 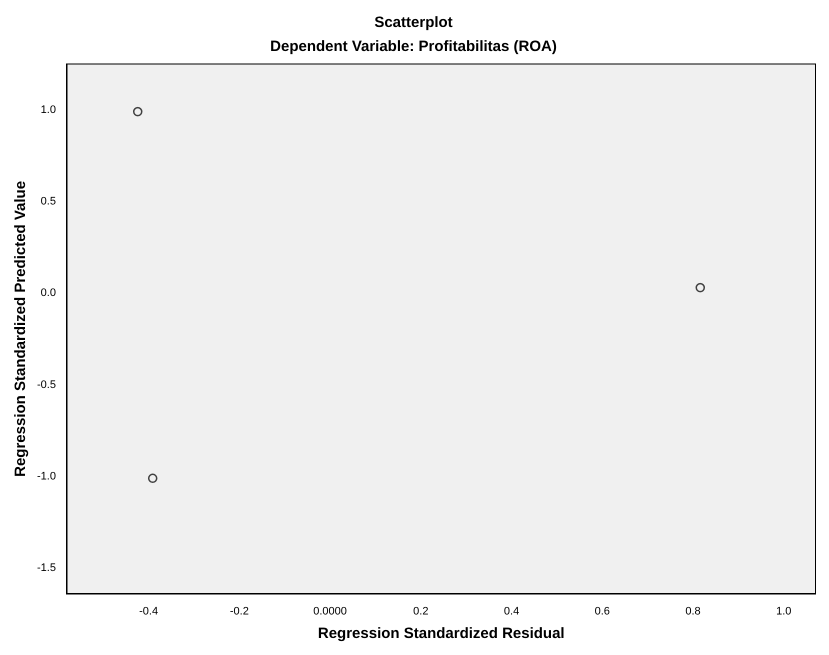 What do you see at coordinates (441, 633) in the screenshot?
I see `x-axis-title: Regression Standardized Residual` at bounding box center [441, 633].